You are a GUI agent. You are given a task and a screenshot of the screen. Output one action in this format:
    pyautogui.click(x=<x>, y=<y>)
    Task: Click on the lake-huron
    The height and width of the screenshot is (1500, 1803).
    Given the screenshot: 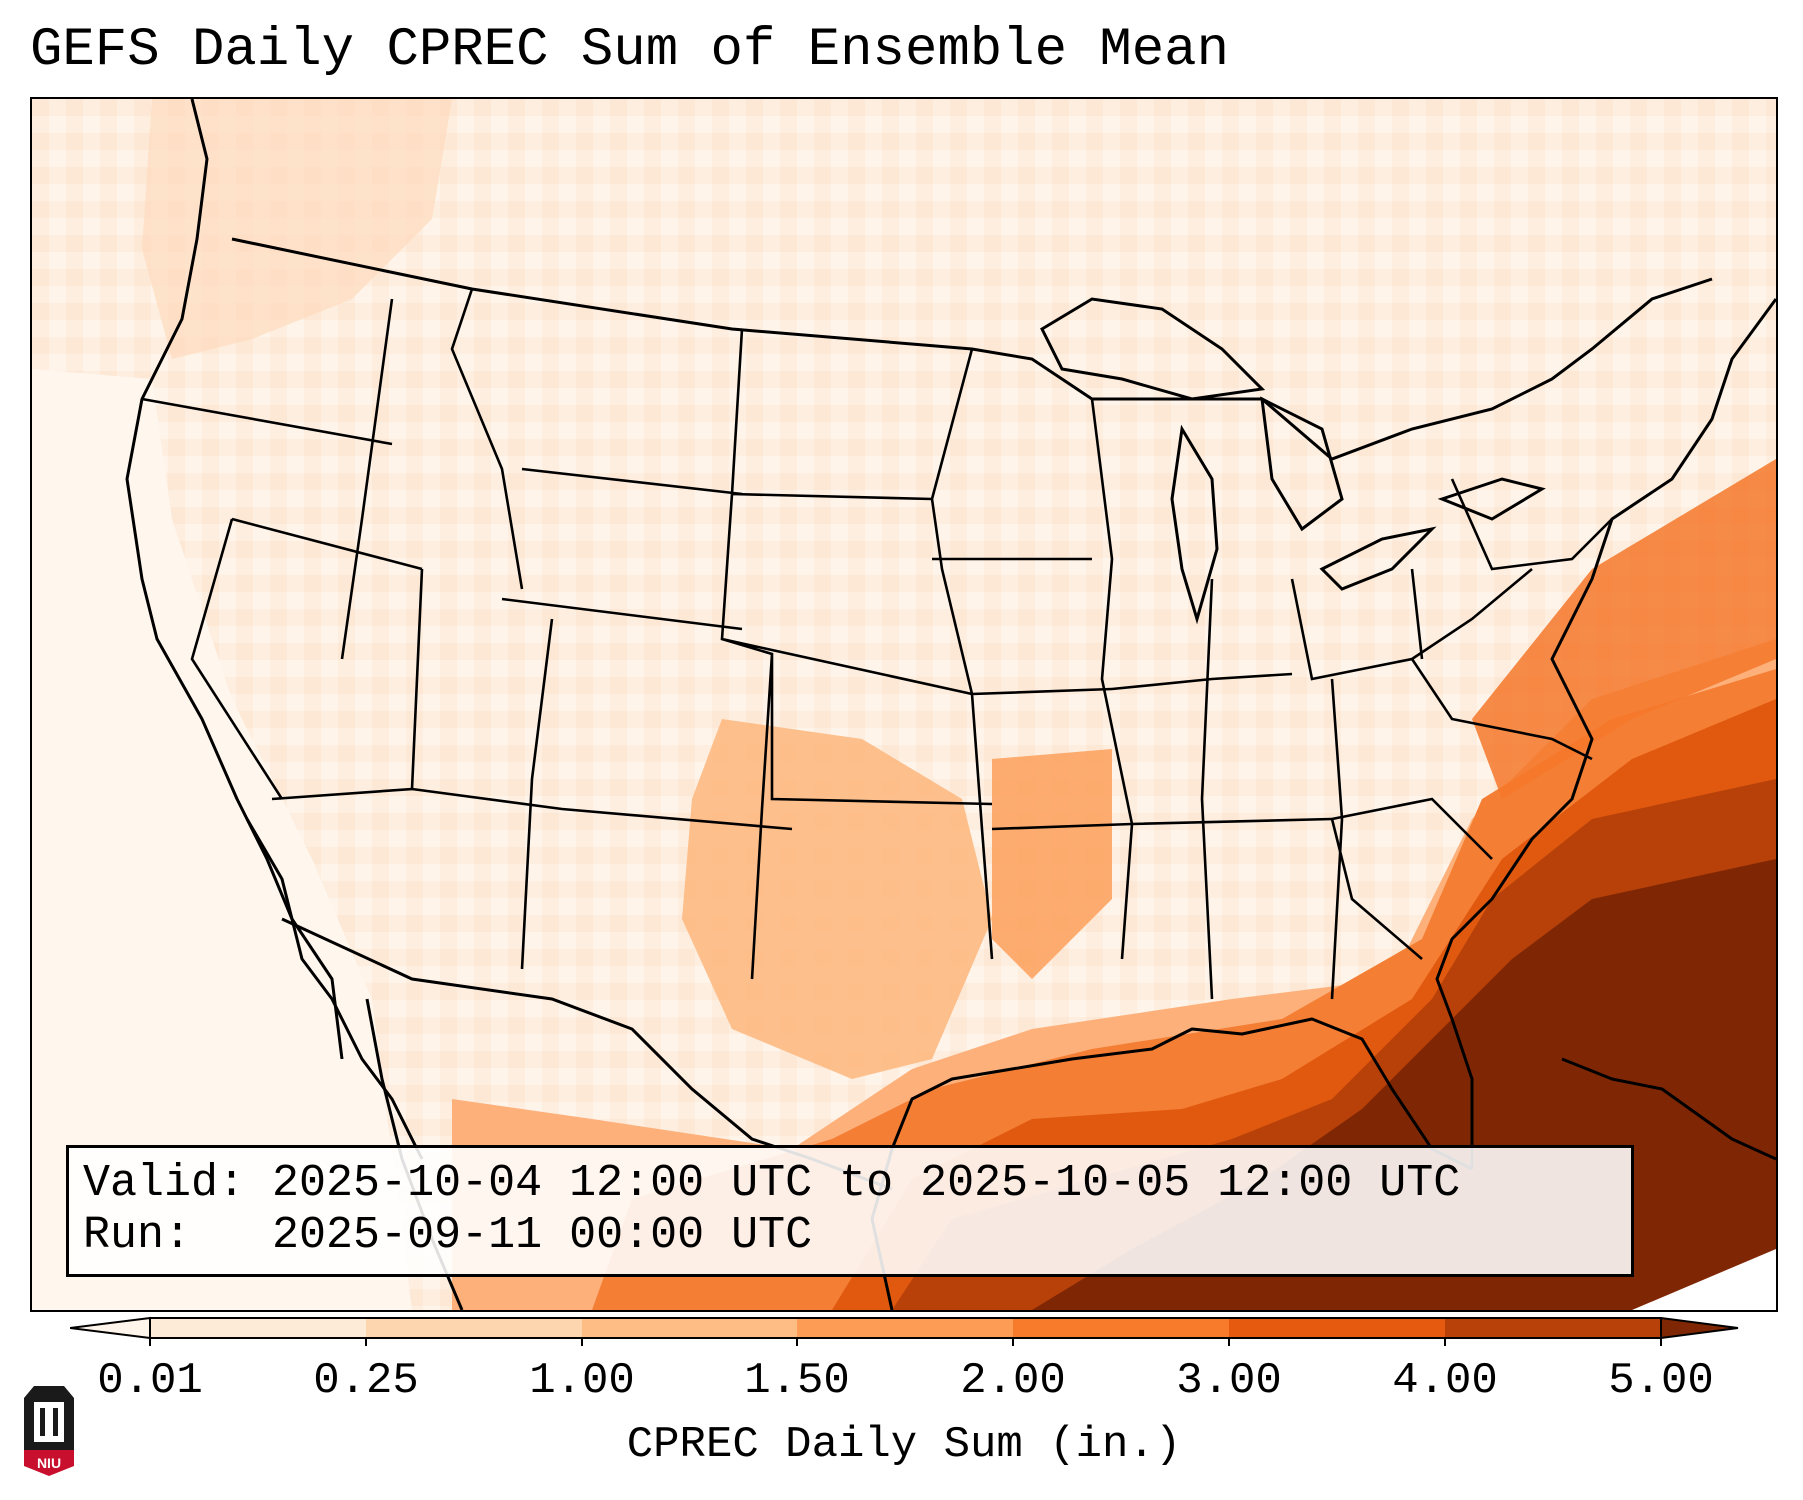 What is the action you would take?
    pyautogui.click(x=1302, y=464)
    